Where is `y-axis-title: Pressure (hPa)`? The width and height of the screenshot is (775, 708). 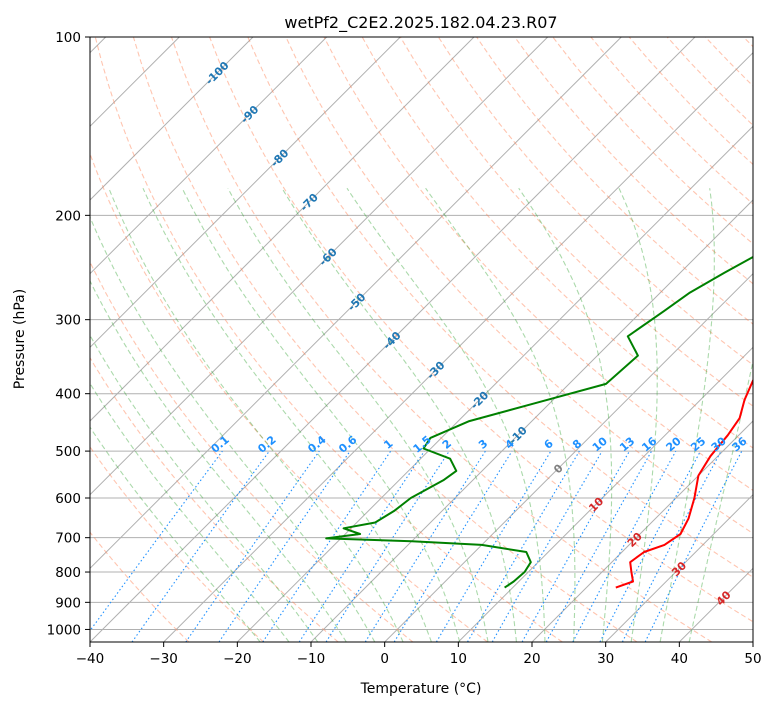
y-axis-title: Pressure (hPa) is located at coordinates (20, 339).